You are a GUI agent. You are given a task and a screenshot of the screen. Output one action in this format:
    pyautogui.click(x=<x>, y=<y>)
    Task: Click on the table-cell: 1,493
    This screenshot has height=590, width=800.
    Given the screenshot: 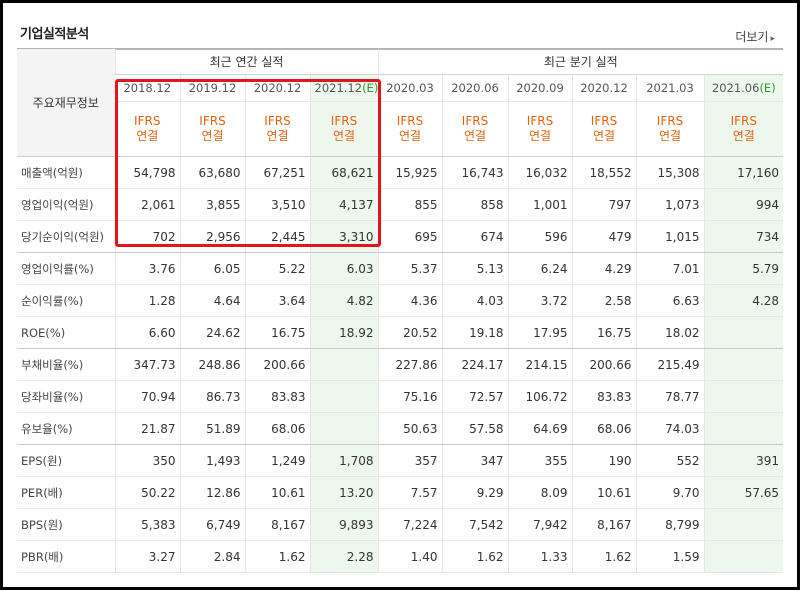 What is the action you would take?
    pyautogui.click(x=212, y=460)
    